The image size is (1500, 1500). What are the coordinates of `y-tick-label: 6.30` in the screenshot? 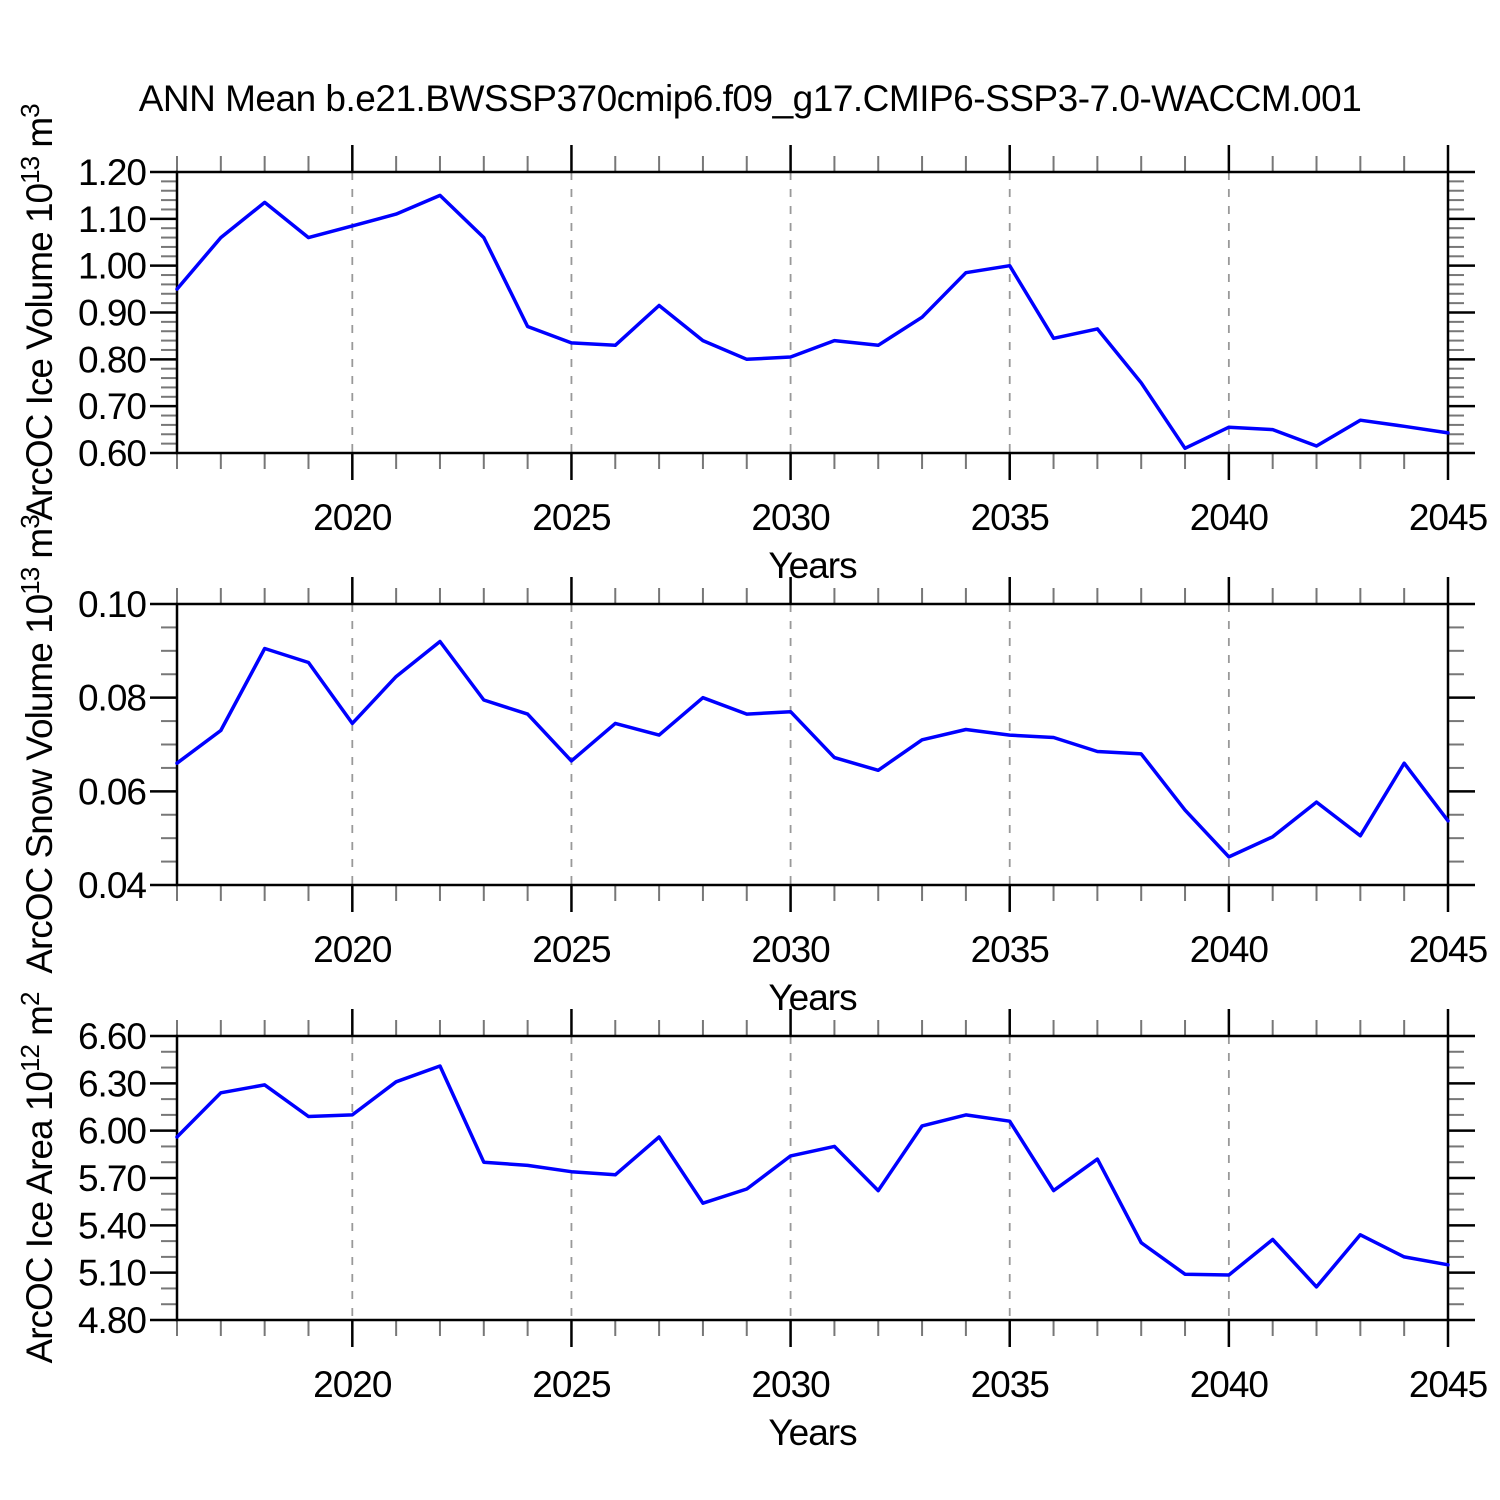 It's located at (112, 1083).